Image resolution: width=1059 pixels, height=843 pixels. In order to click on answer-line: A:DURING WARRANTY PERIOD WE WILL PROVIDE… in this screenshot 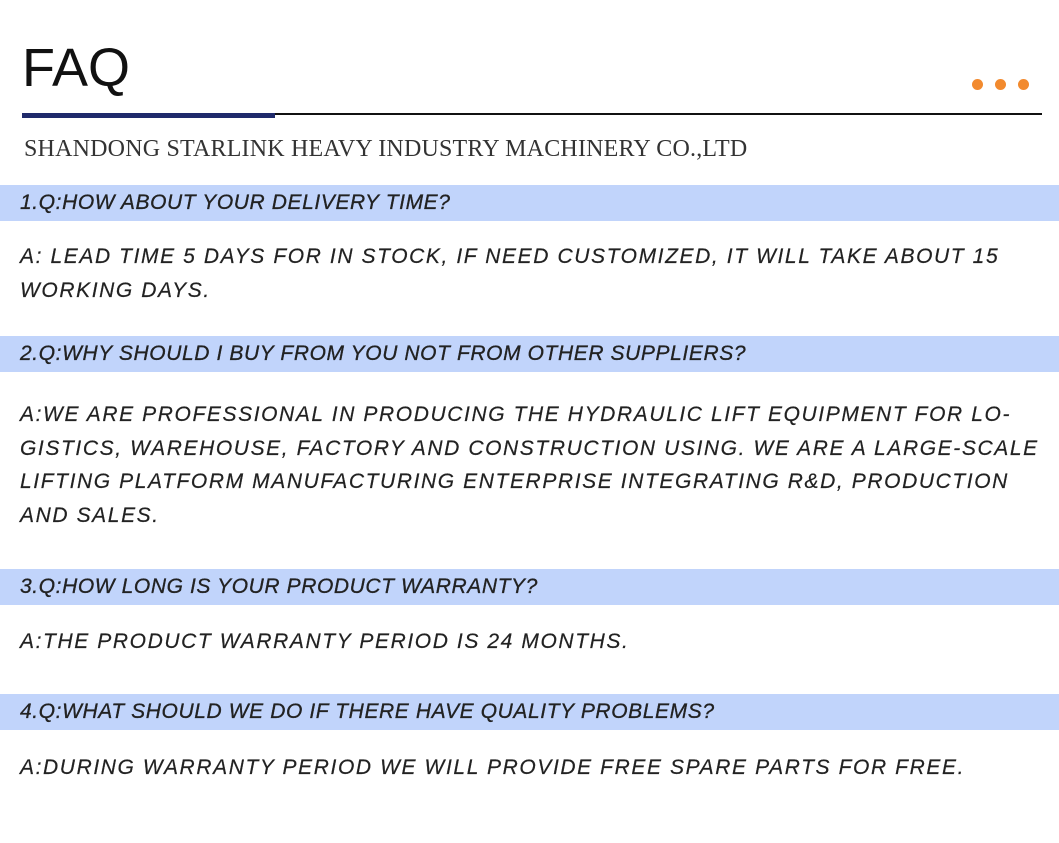, I will do `click(493, 767)`.